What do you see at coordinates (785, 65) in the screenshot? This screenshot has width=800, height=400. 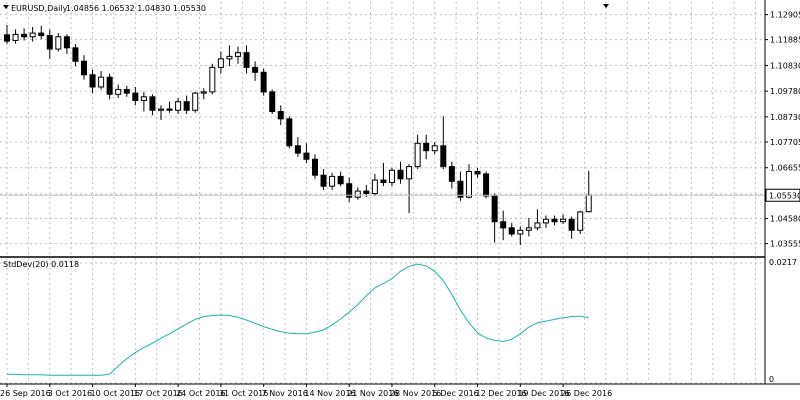 I see `y-tick-label: 1.10830` at bounding box center [785, 65].